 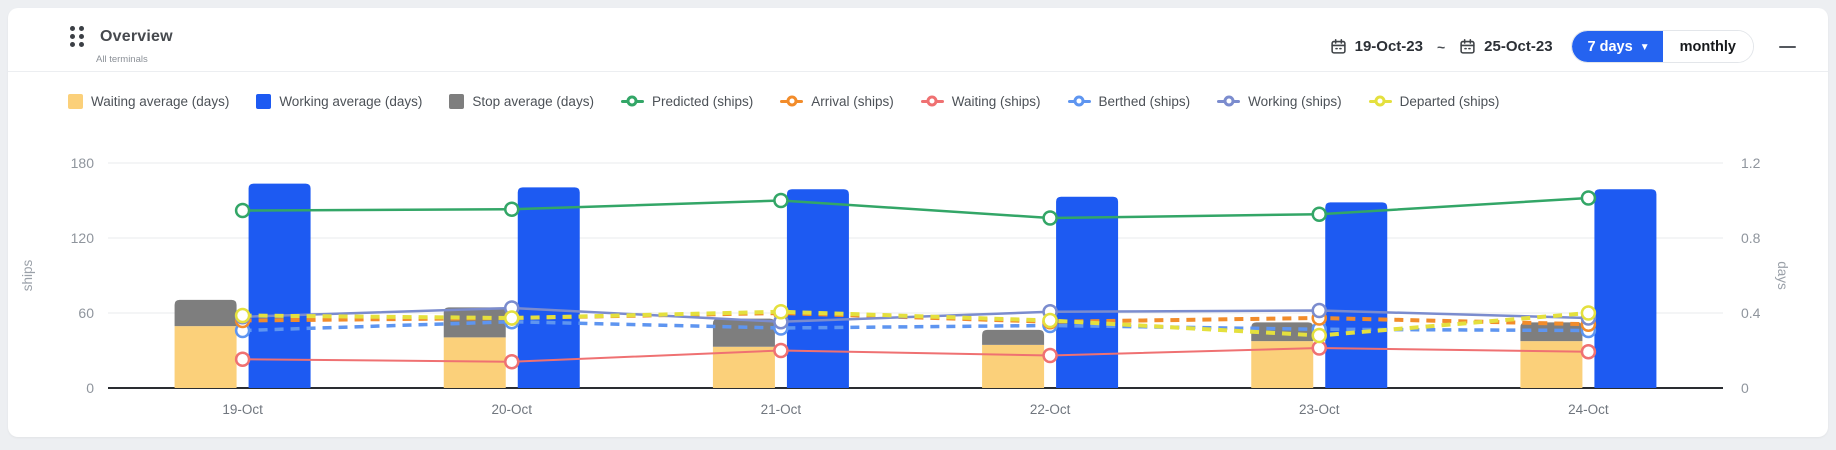 I want to click on x-axis-label: 21-Oct, so click(x=781, y=409).